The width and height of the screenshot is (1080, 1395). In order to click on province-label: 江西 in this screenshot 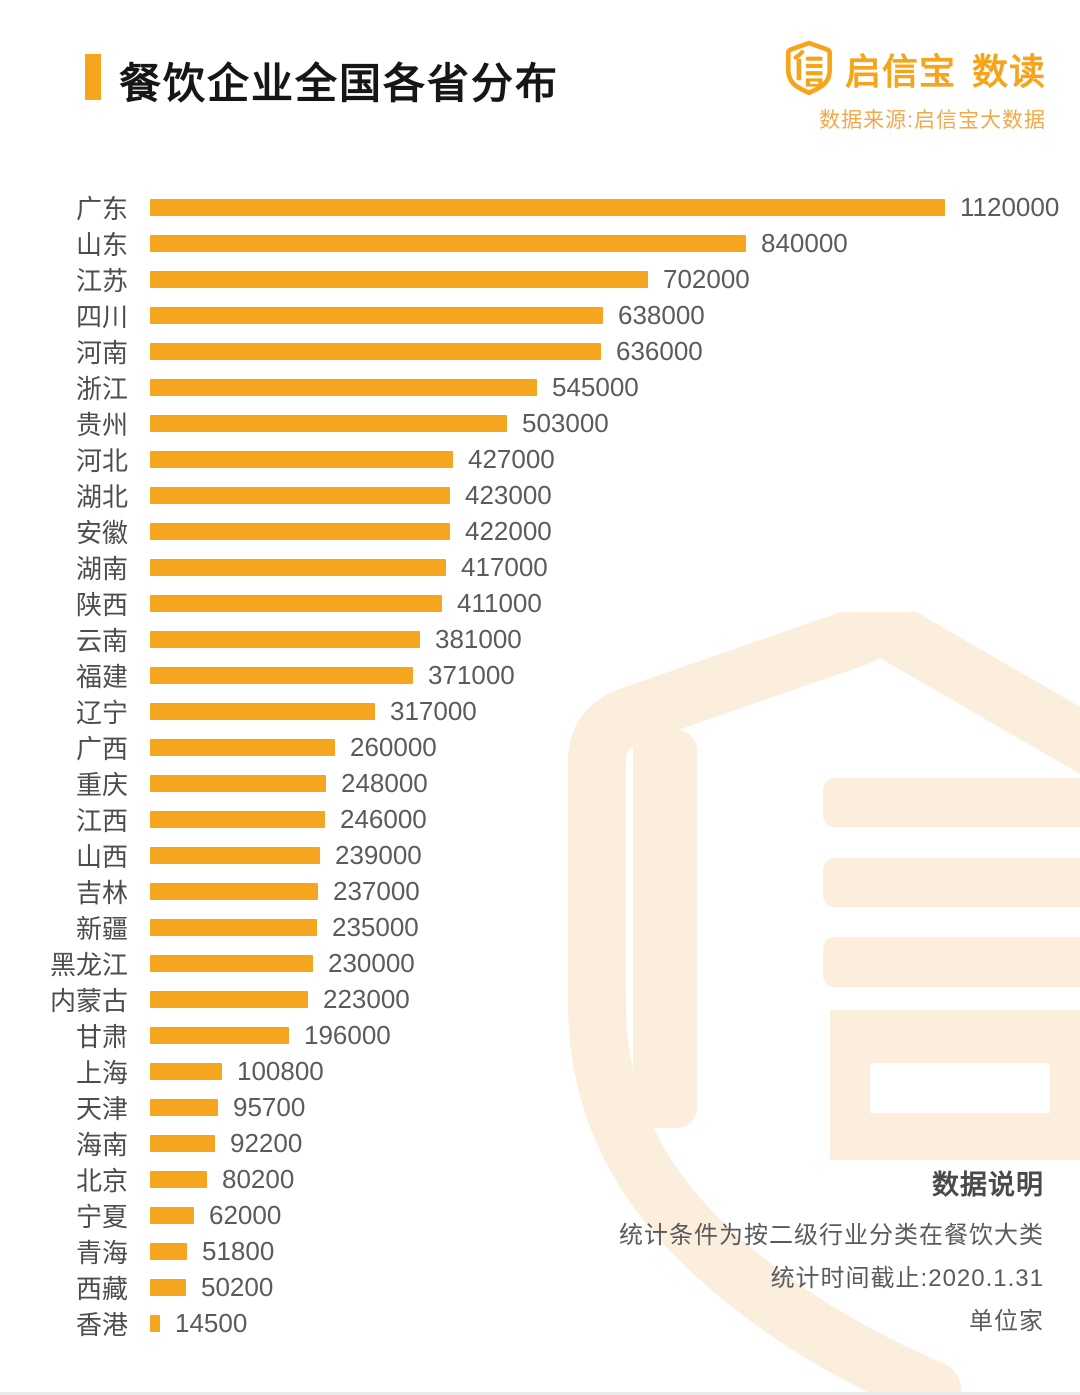, I will do `click(101, 820)`.